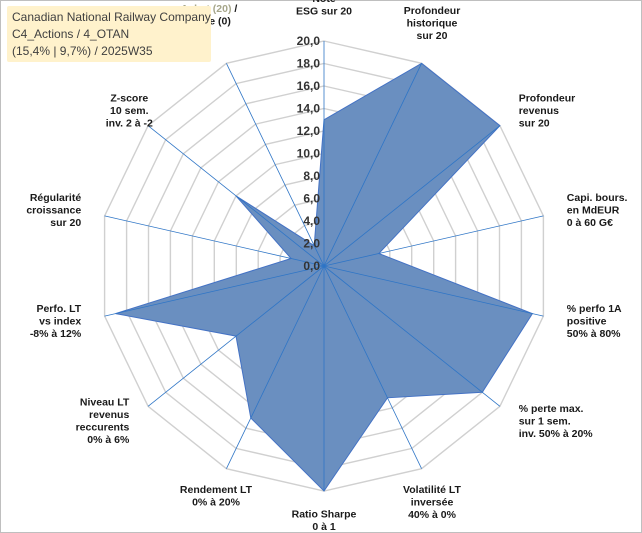 The height and width of the screenshot is (533, 642). What do you see at coordinates (594, 309) in the screenshot?
I see `axis-label-line: % perfo 1A` at bounding box center [594, 309].